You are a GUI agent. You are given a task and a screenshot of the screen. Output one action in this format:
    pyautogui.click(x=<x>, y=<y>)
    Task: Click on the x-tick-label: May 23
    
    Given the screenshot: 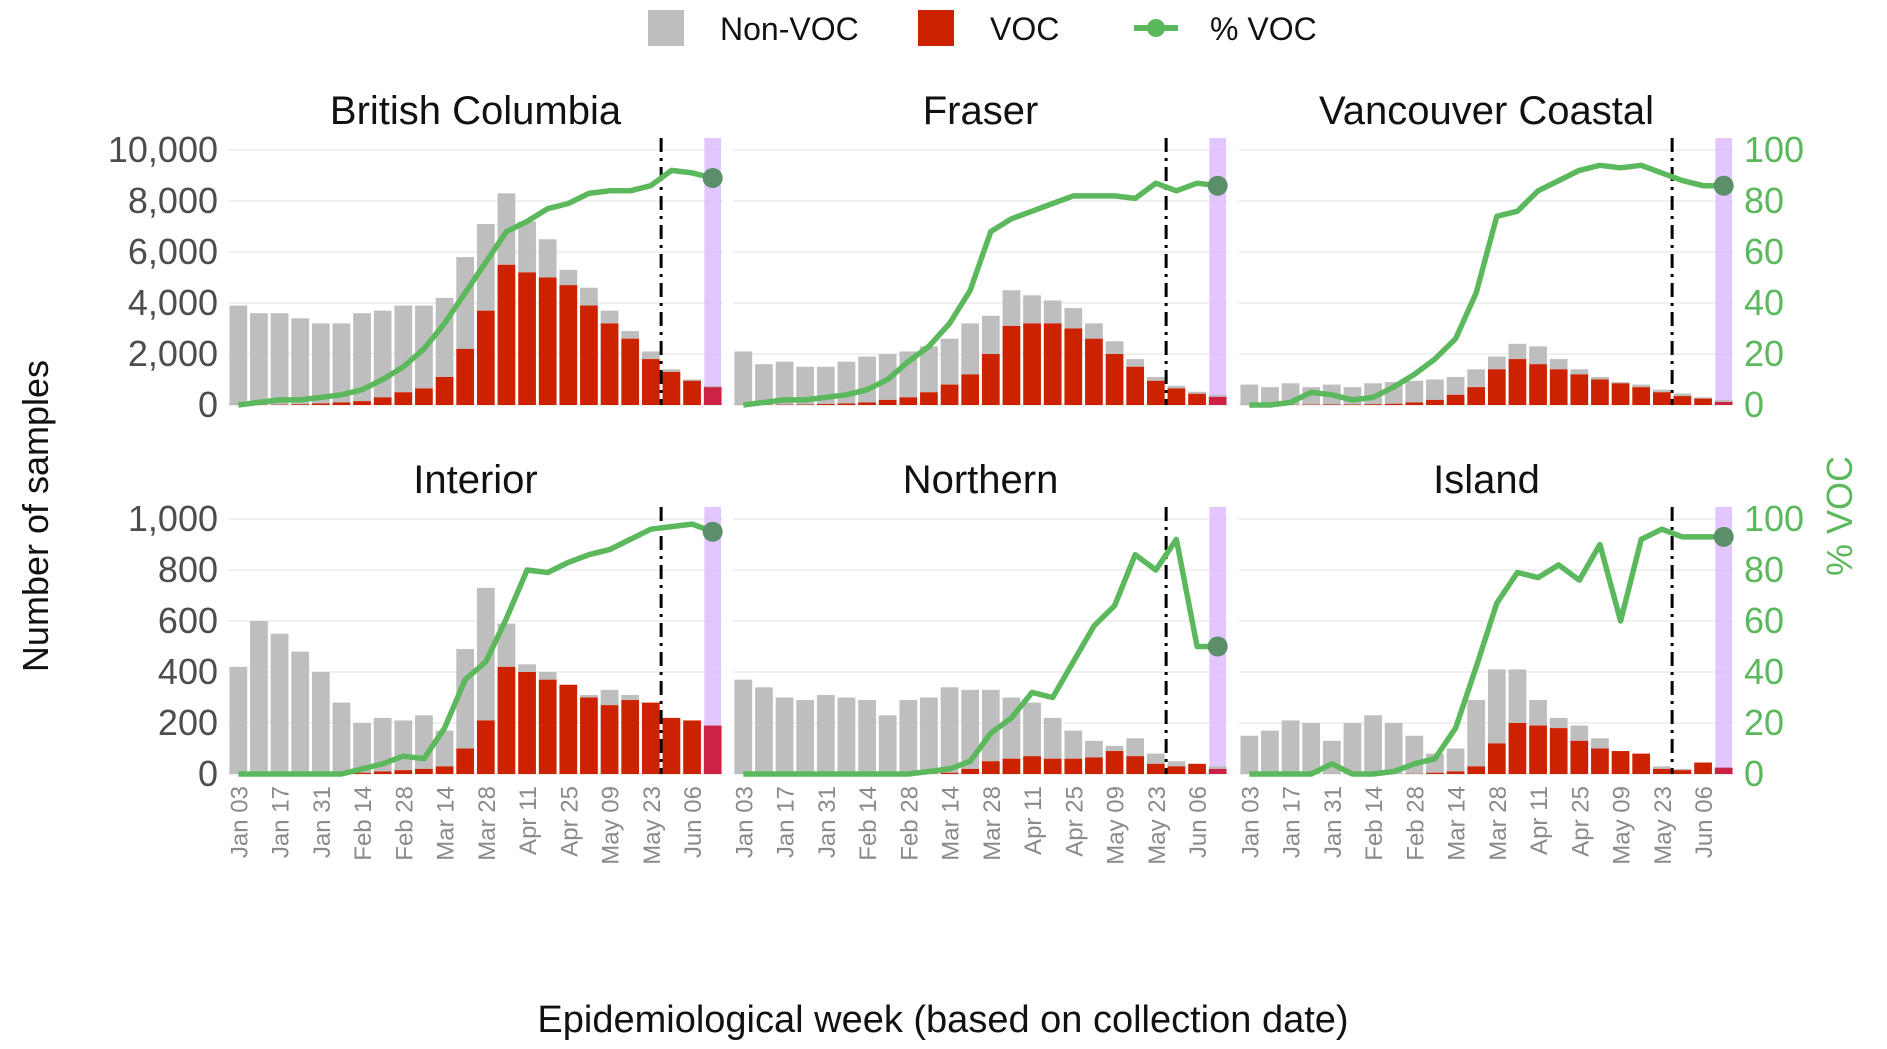 What is the action you would take?
    pyautogui.click(x=652, y=825)
    